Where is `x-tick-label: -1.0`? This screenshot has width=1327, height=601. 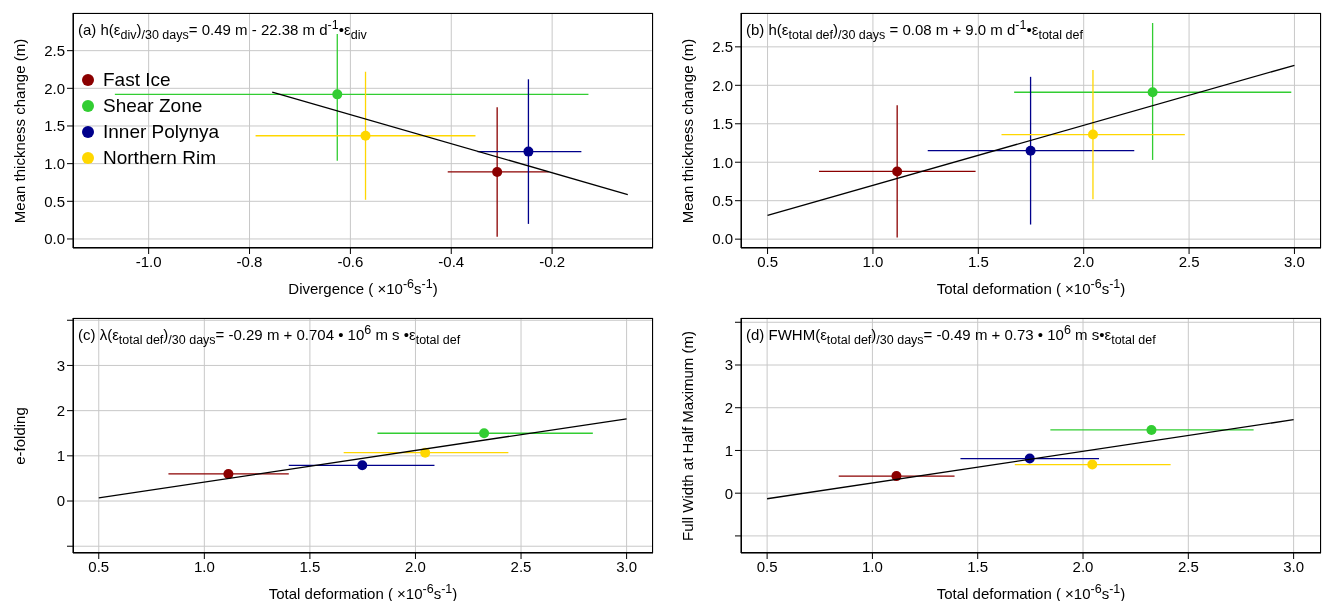
x-tick-label: -1.0 is located at coordinates (148, 261).